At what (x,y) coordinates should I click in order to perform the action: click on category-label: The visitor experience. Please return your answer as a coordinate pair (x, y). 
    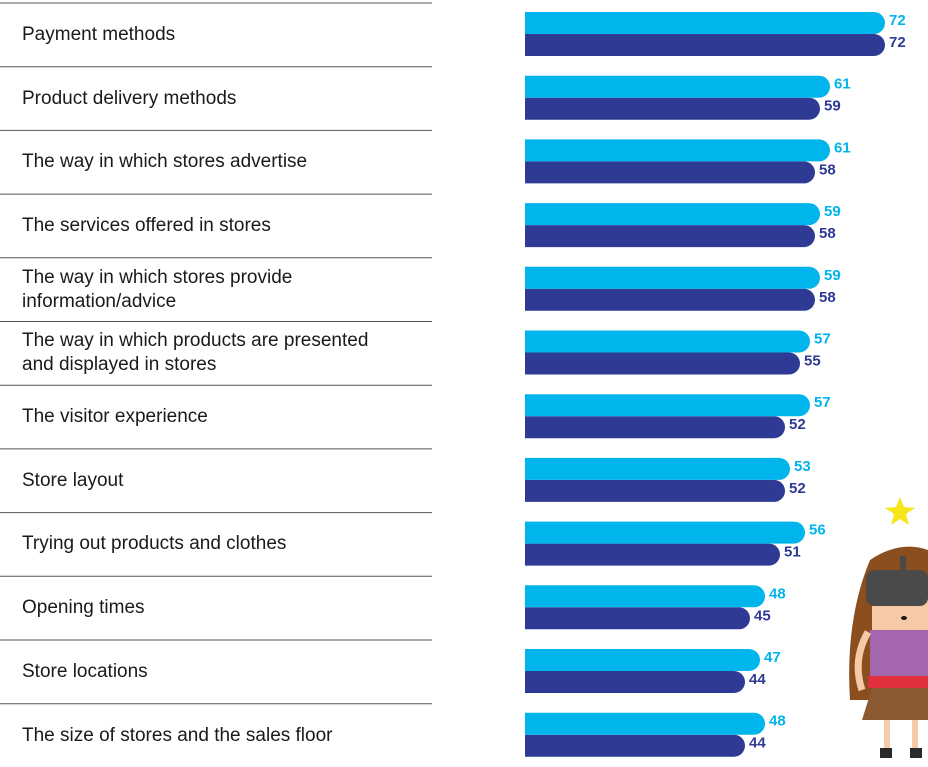
    Looking at the image, I should click on (115, 417).